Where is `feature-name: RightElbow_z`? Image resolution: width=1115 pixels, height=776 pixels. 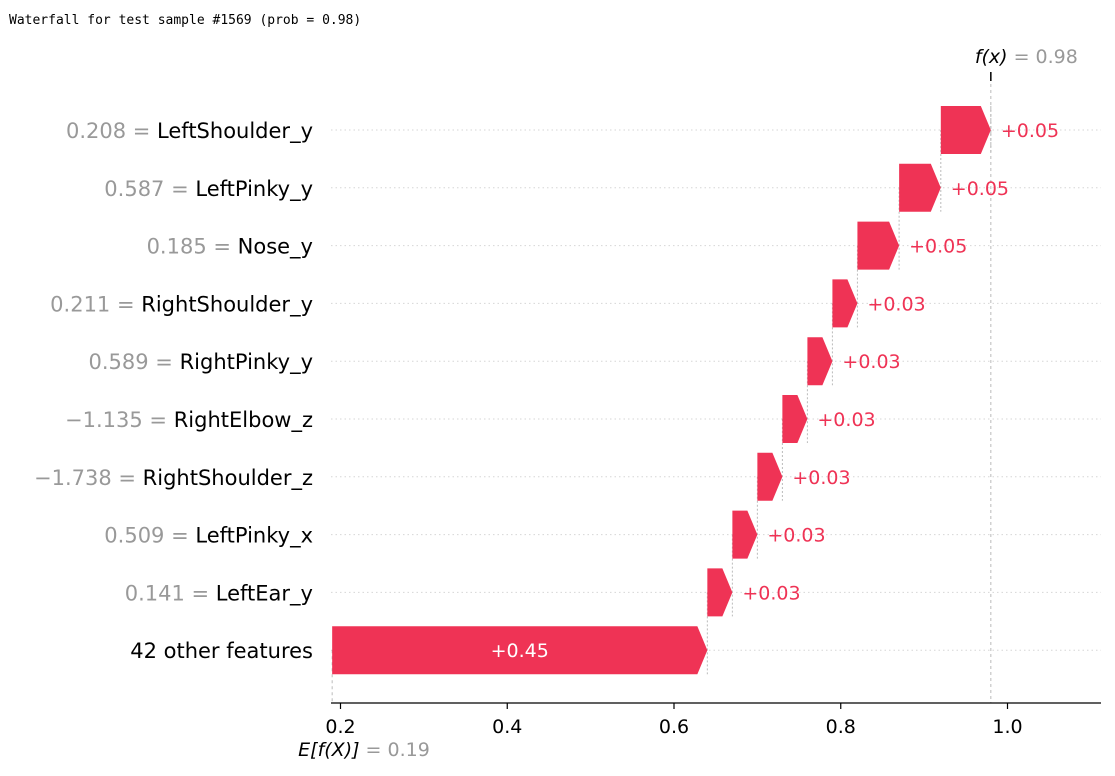
feature-name: RightElbow_z is located at coordinates (243, 420).